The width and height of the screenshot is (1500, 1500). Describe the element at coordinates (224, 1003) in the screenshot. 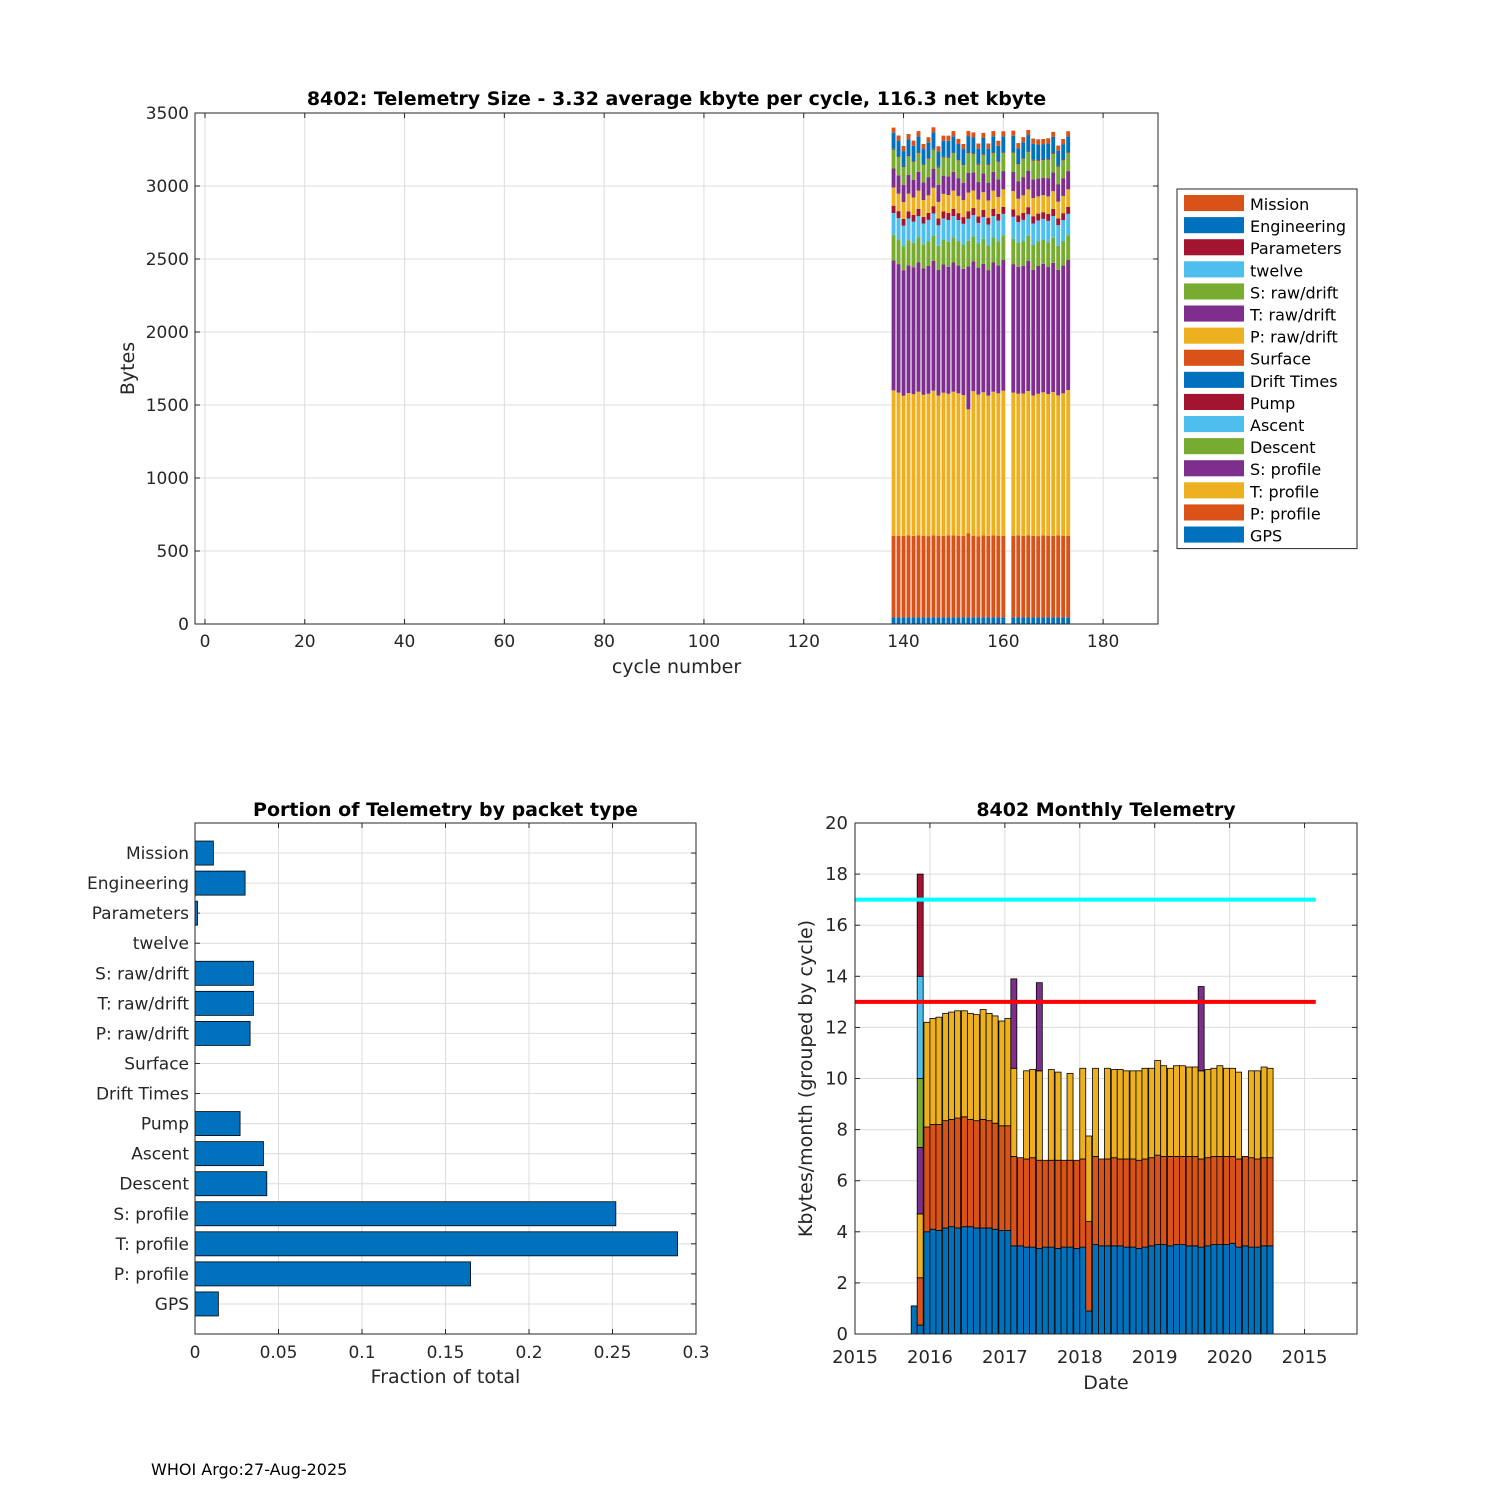

I see `portion-bar` at that location.